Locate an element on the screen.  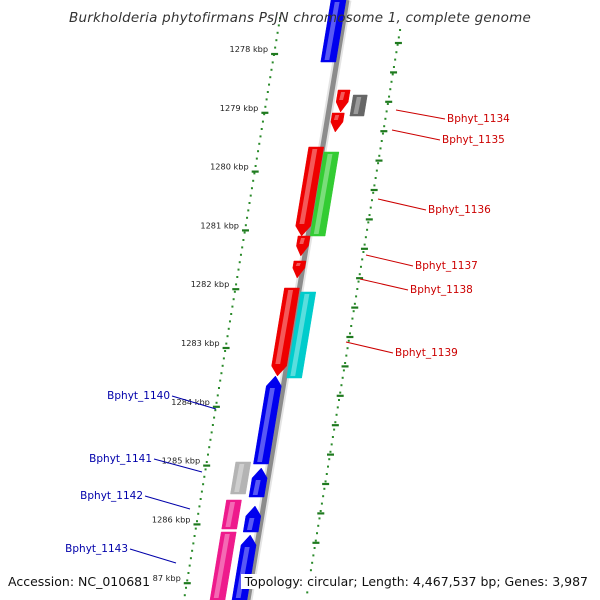
gene-label-group: Bphyt_1138 is located at coordinates (416, 287).